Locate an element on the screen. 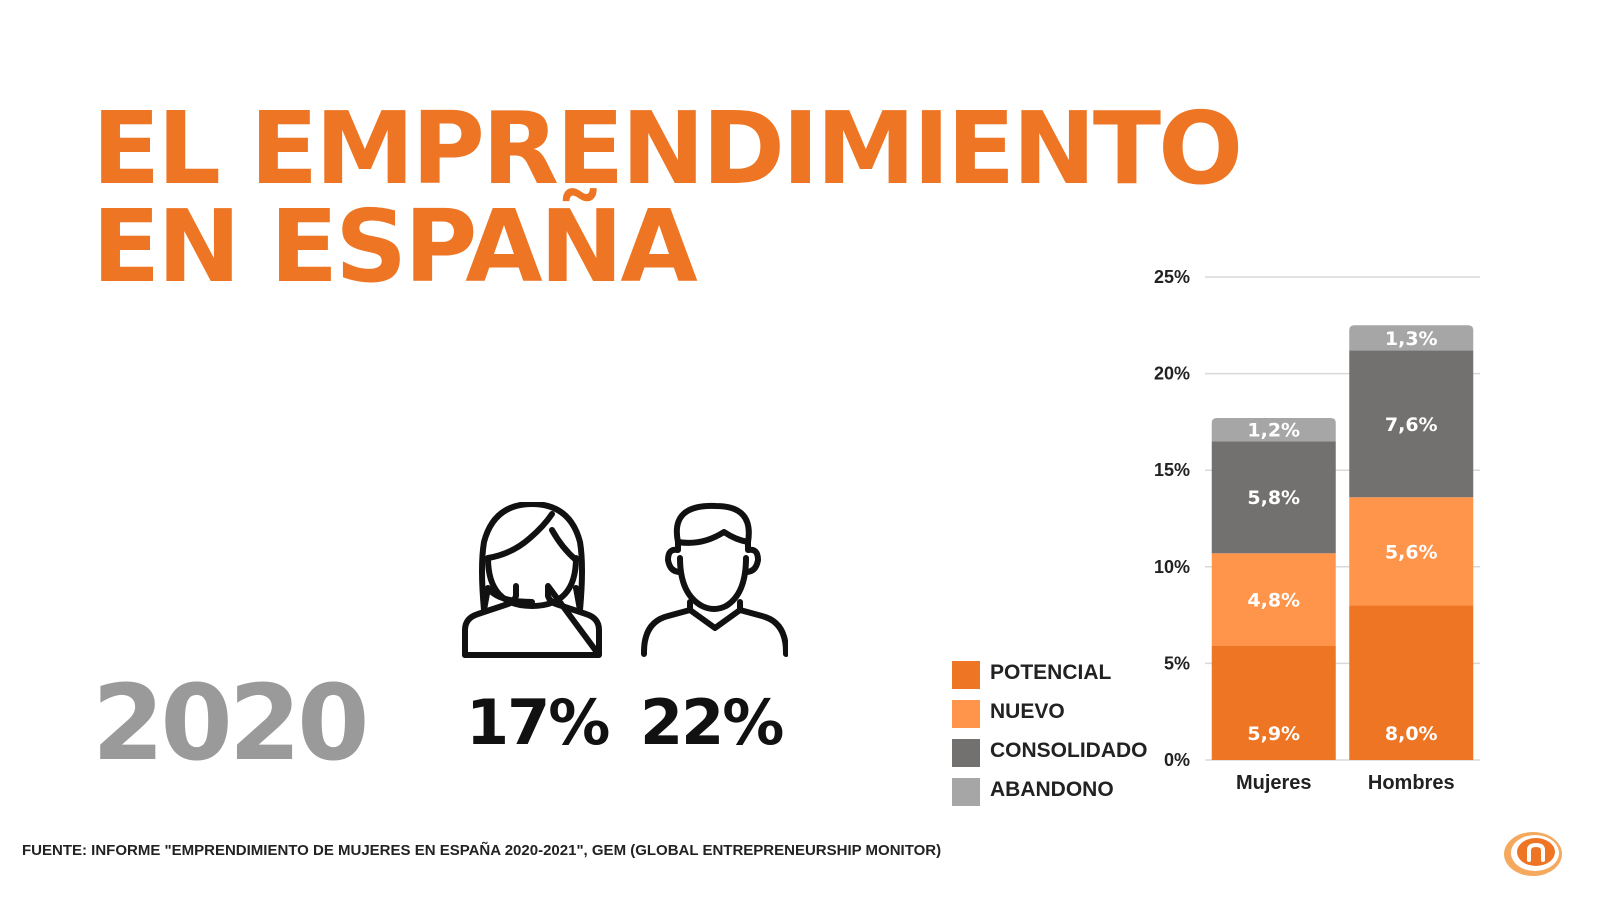 Image resolution: width=1600 pixels, height=900 pixels. legend-label: POTENCIAL is located at coordinates (1051, 672).